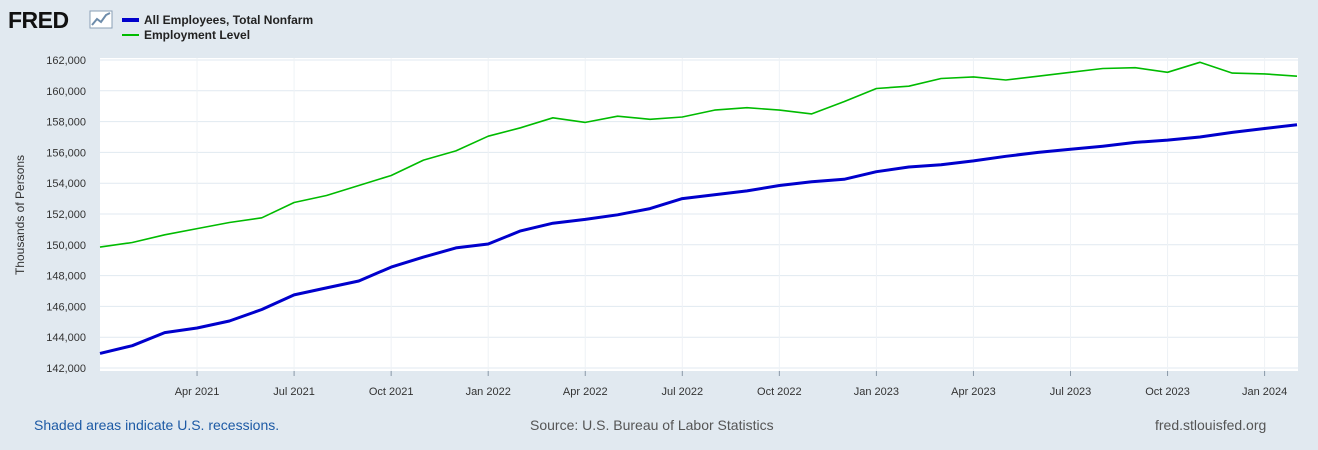 The width and height of the screenshot is (1318, 450). I want to click on x-tick-label: Jul 2023, so click(1071, 392).